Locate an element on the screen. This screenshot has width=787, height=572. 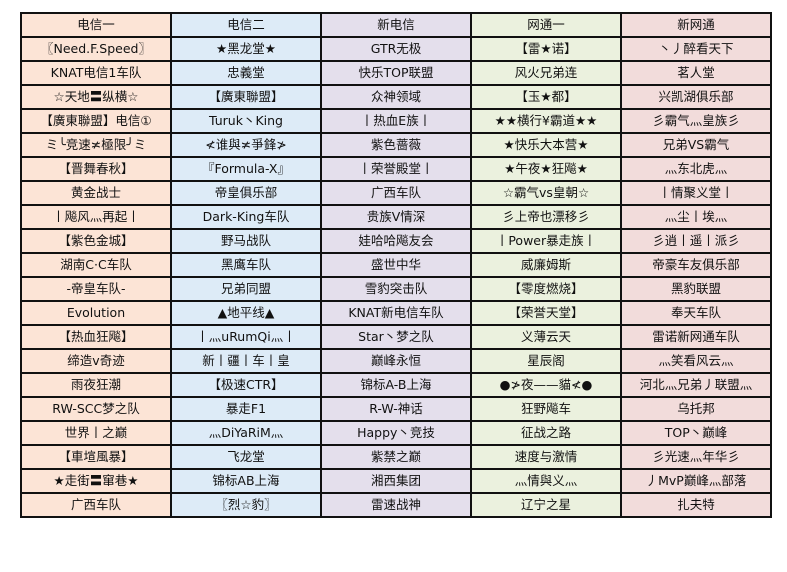
team-cell-new-wangtong: 茗人堂 is located at coordinates (696, 73).